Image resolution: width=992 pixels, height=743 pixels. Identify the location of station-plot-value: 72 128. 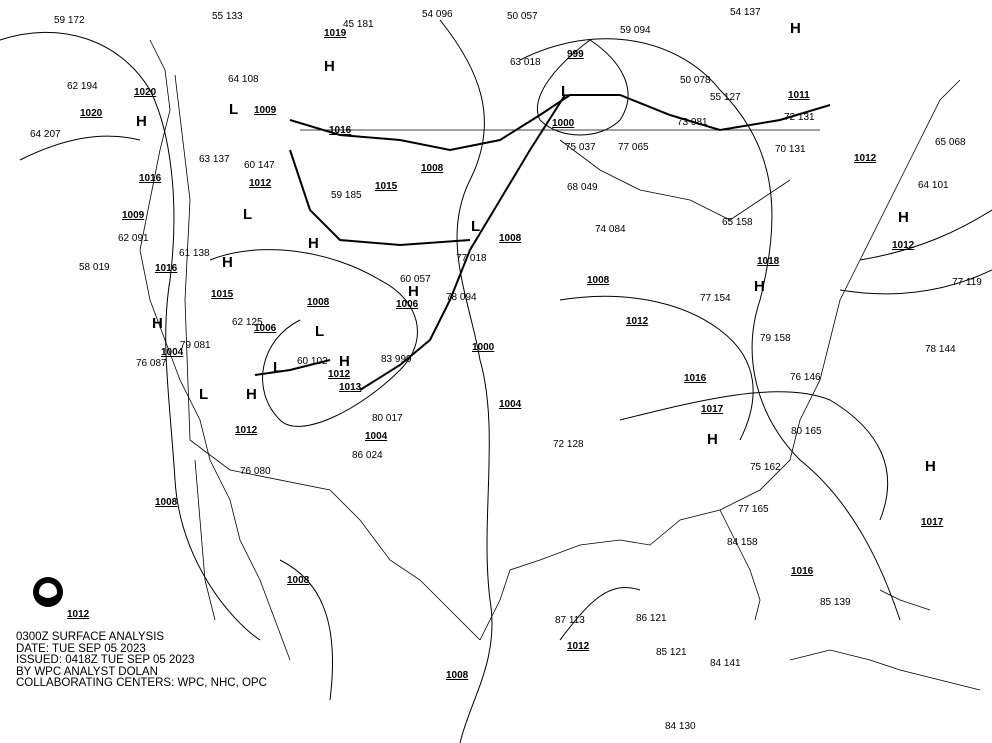
(568, 444).